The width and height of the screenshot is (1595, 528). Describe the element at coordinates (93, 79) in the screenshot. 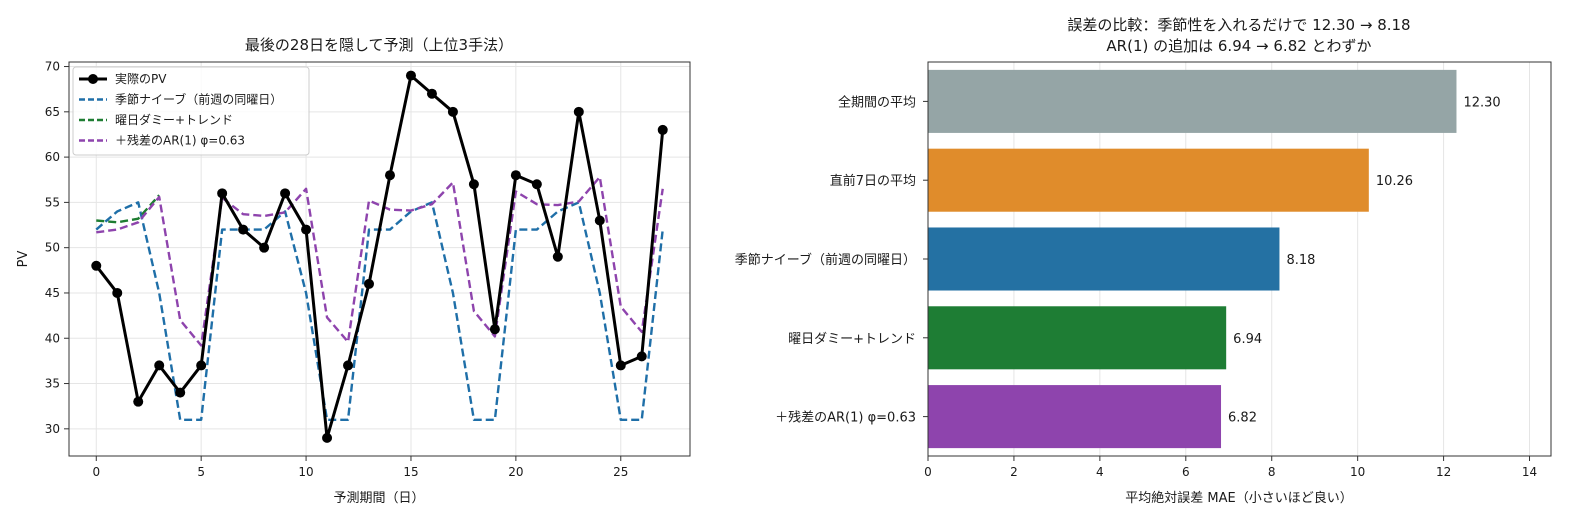

I see `legend-marker` at that location.